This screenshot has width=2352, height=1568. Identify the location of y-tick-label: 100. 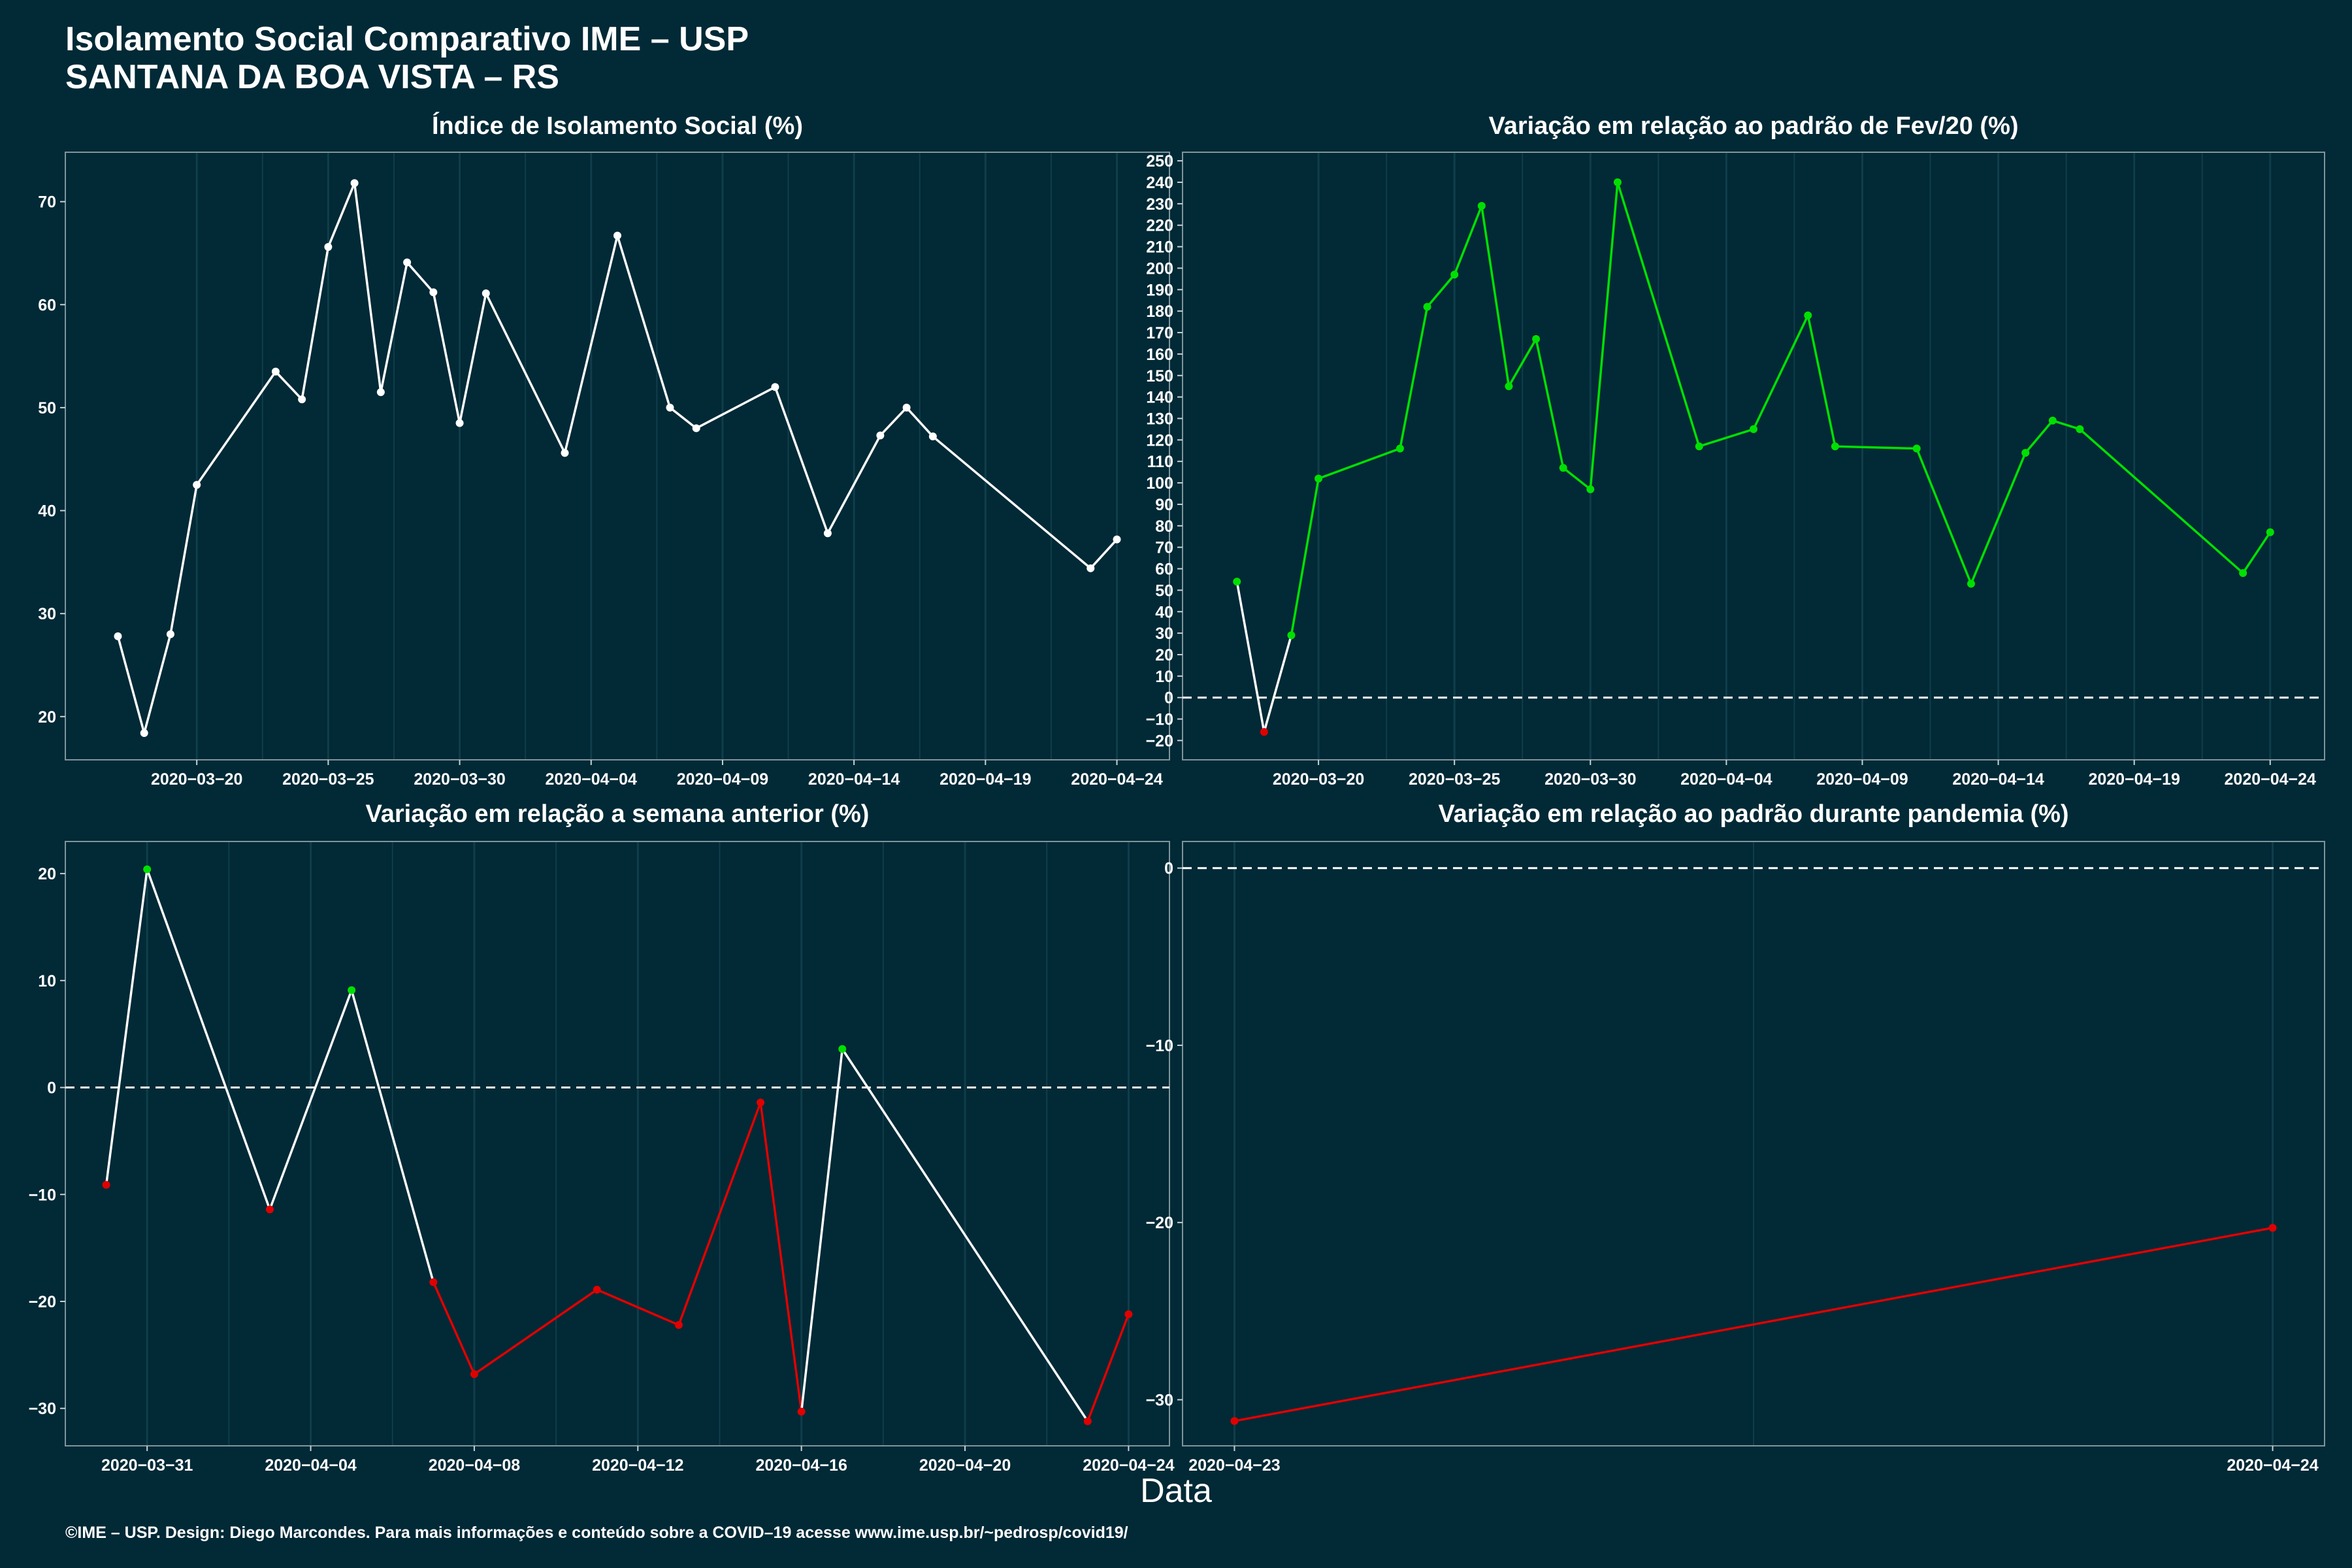
(1159, 483).